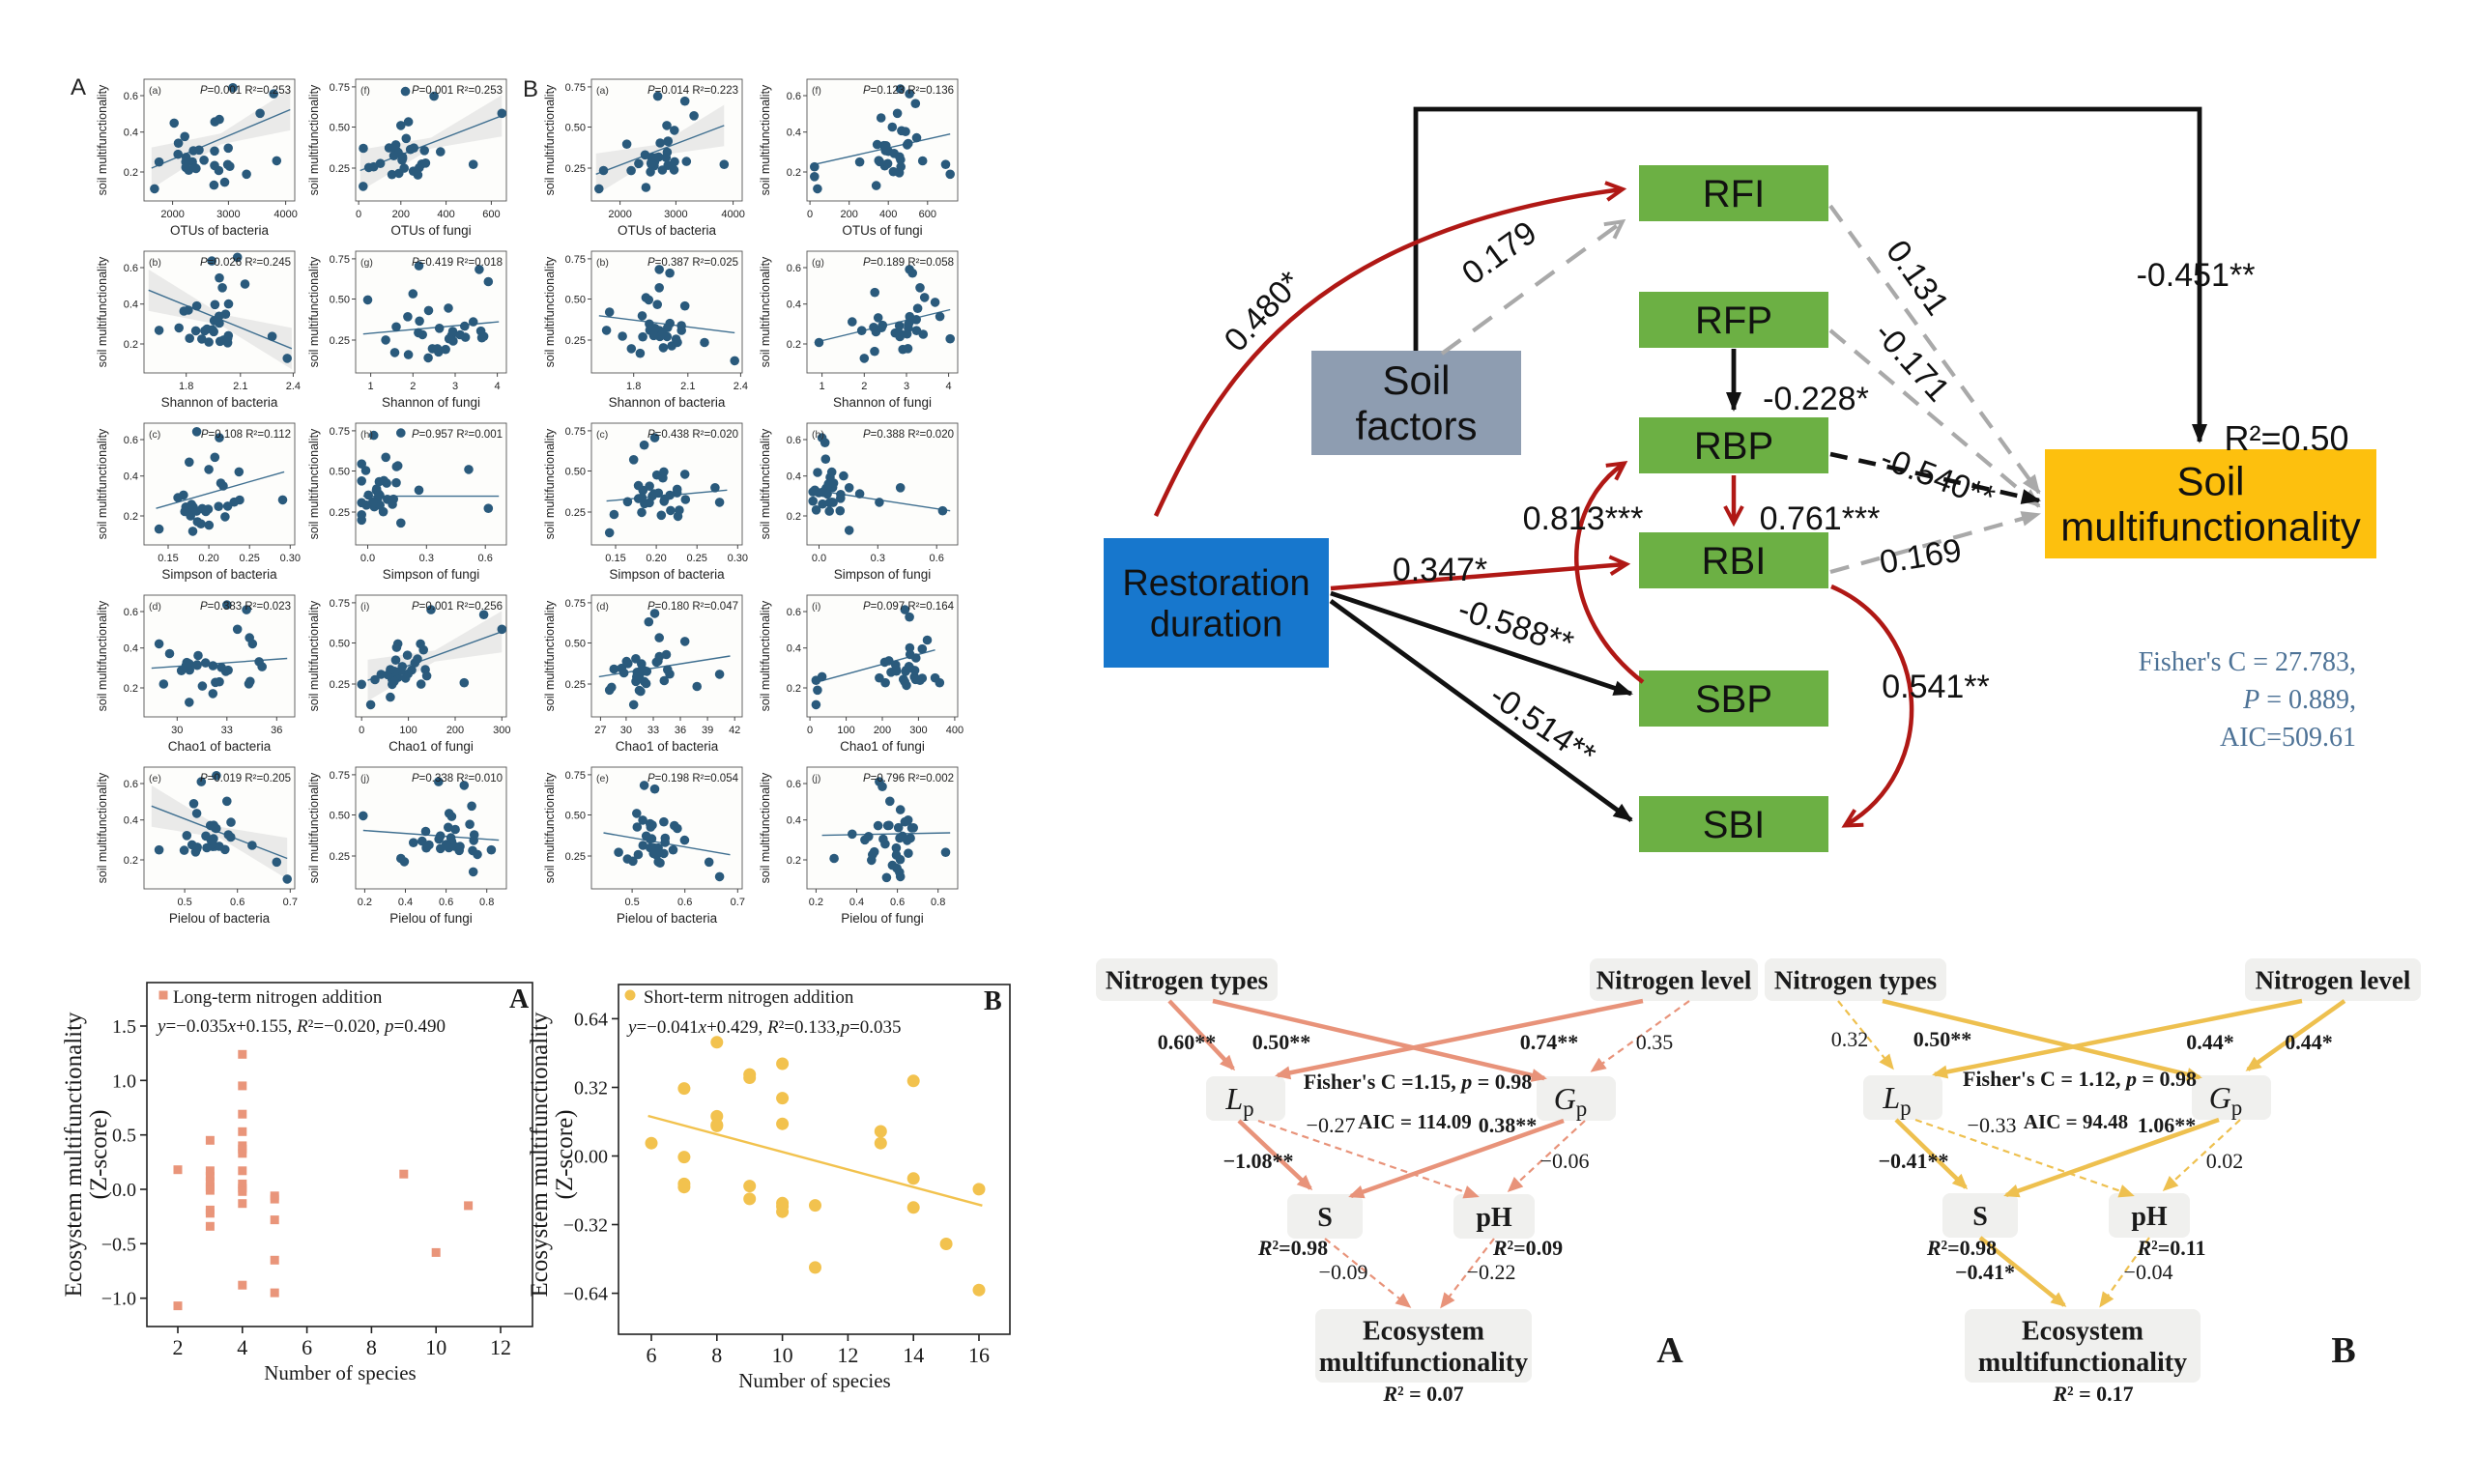 The width and height of the screenshot is (2474, 1484). Describe the element at coordinates (242, 1347) in the screenshot. I see `svg-text: 4` at that location.